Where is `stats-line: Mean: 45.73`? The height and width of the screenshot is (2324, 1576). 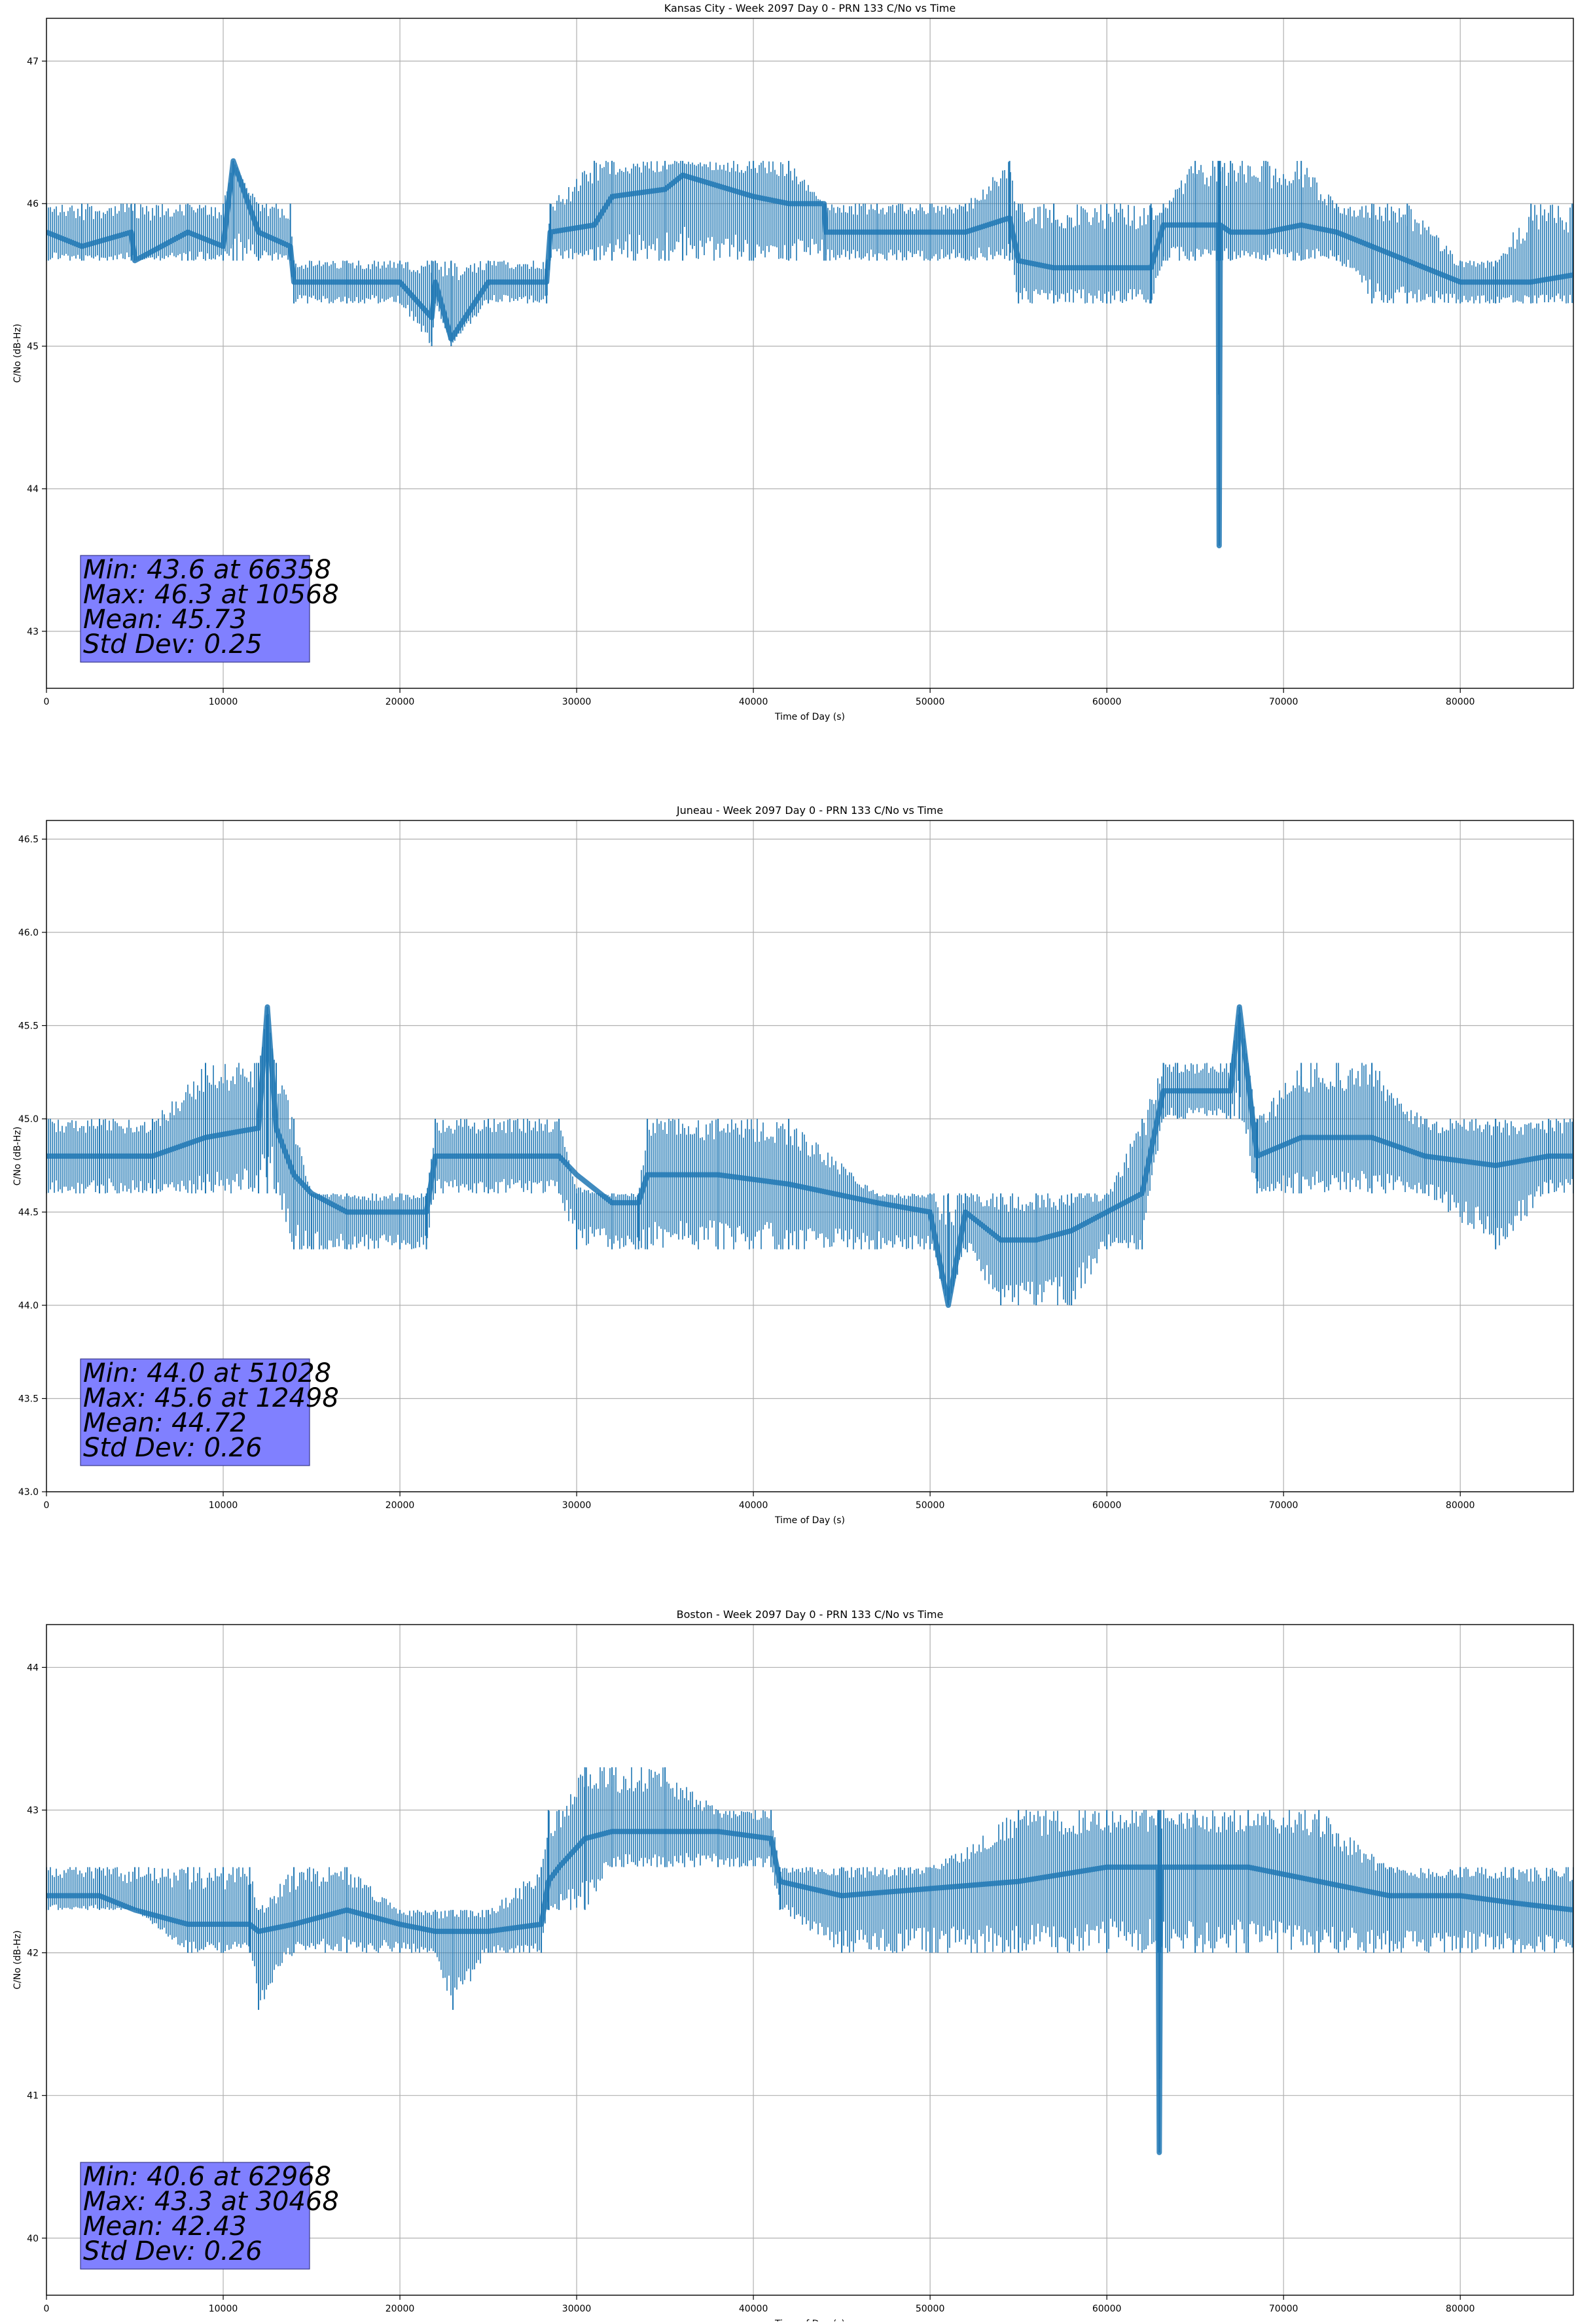
stats-line: Mean: 45.73 is located at coordinates (165, 620).